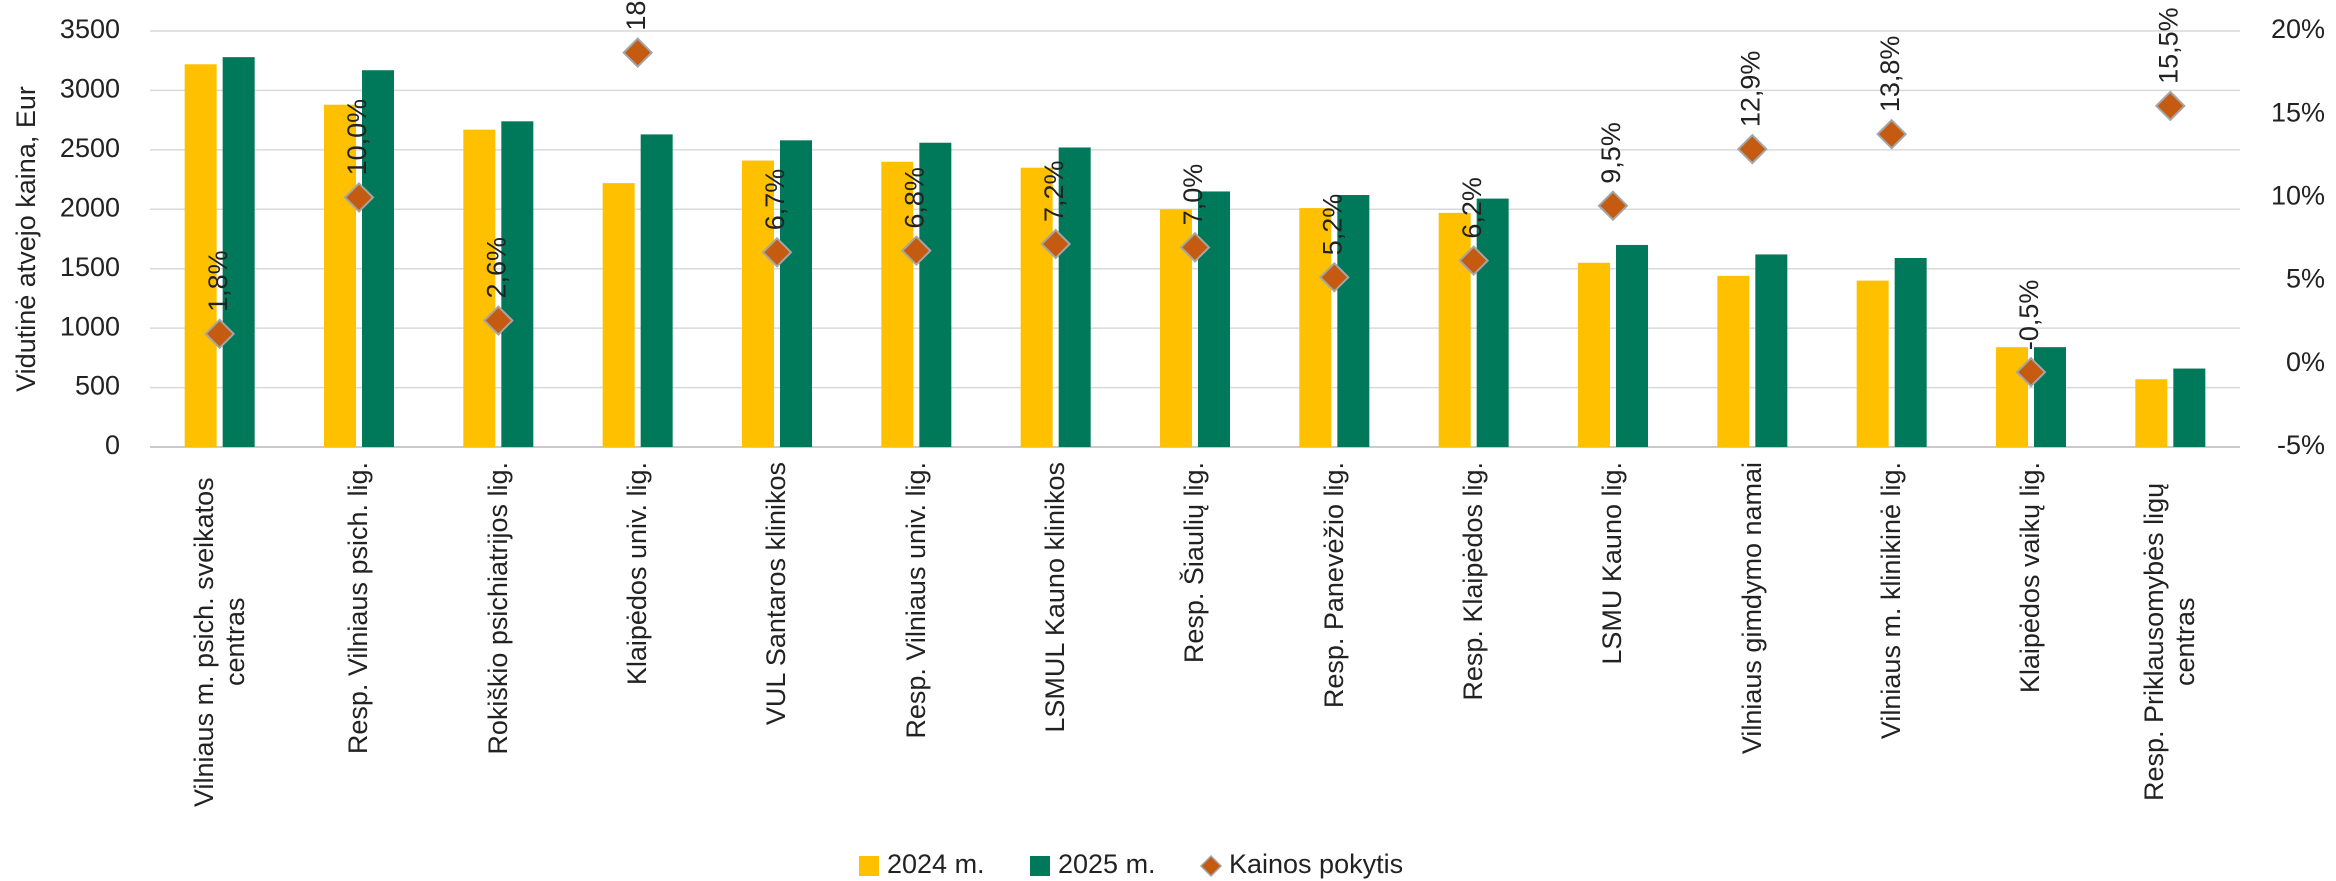 The image size is (2336, 881). Describe the element at coordinates (97, 386) in the screenshot. I see `y-tick-label: 500` at that location.